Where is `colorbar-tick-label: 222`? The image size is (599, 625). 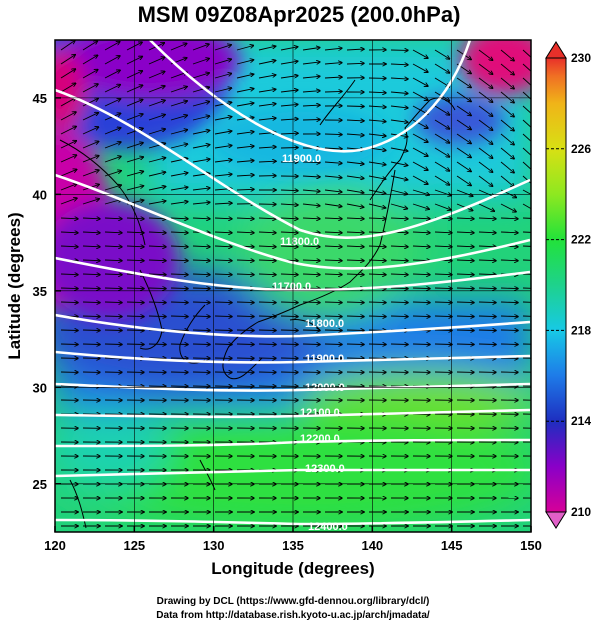 colorbar-tick-label: 222 is located at coordinates (581, 240).